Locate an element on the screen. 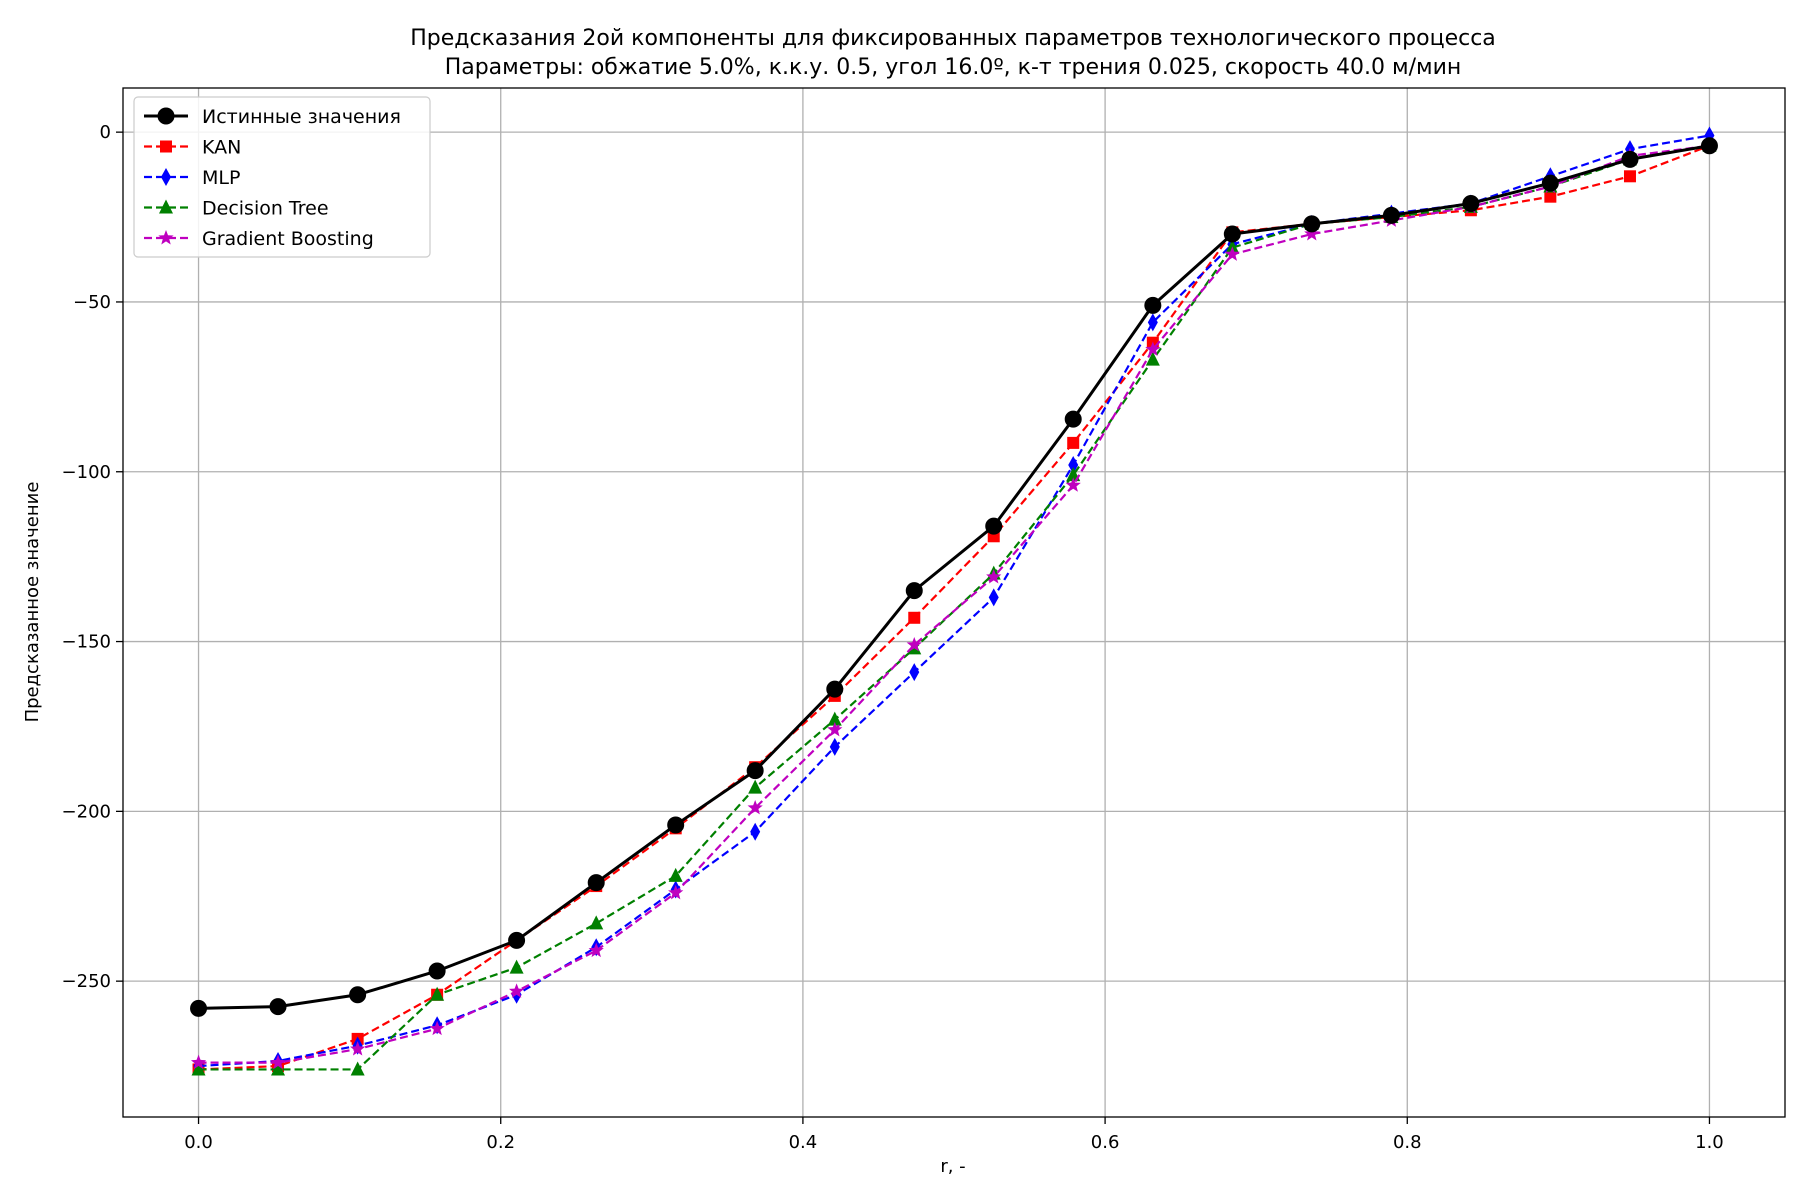 This screenshot has width=1800, height=1200. legend-entry: Decision Tree is located at coordinates (236, 209).